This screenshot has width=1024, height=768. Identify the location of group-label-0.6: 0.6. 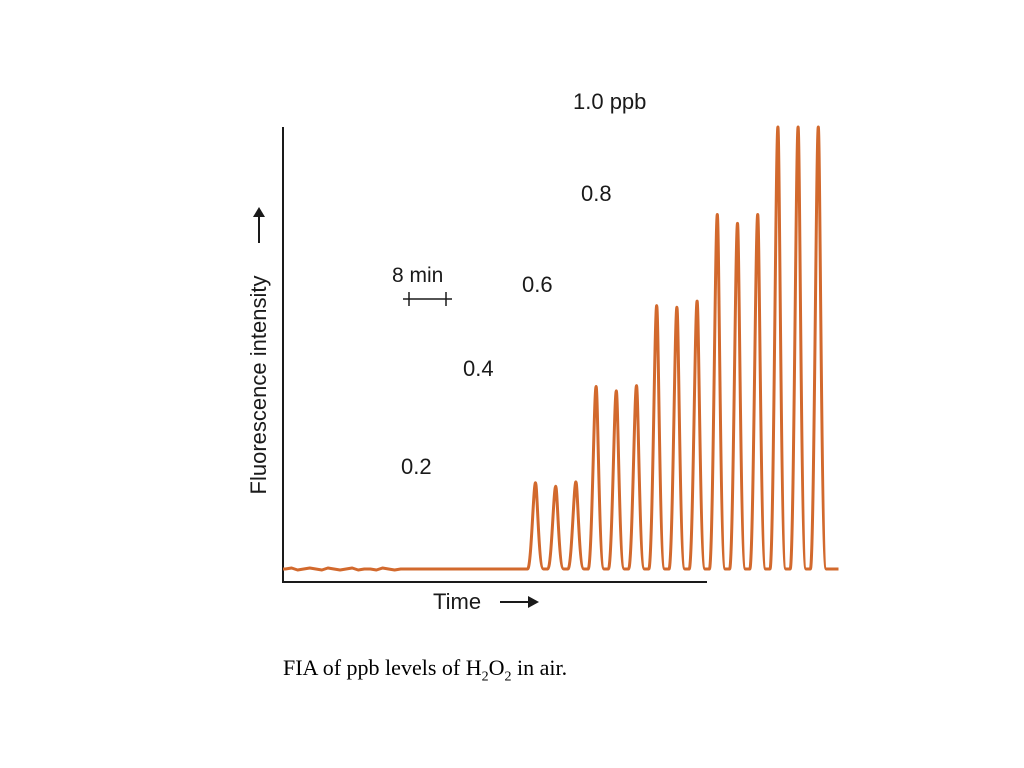
(537, 284).